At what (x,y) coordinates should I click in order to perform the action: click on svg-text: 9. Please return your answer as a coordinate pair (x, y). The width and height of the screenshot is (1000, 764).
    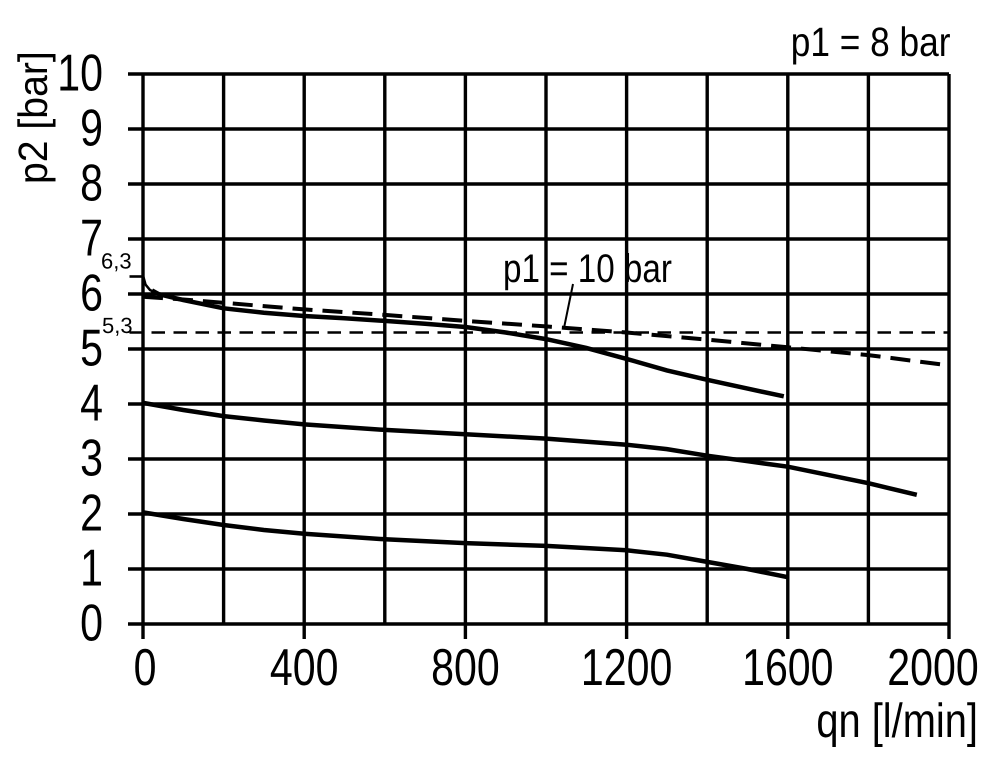
    Looking at the image, I should click on (91, 129).